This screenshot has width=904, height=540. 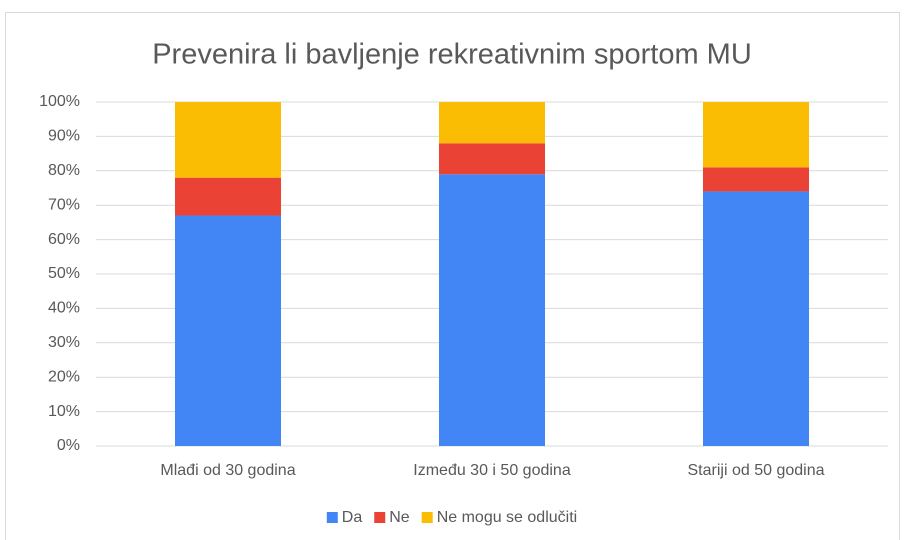 What do you see at coordinates (68, 445) in the screenshot?
I see `y-tick-label: 0%` at bounding box center [68, 445].